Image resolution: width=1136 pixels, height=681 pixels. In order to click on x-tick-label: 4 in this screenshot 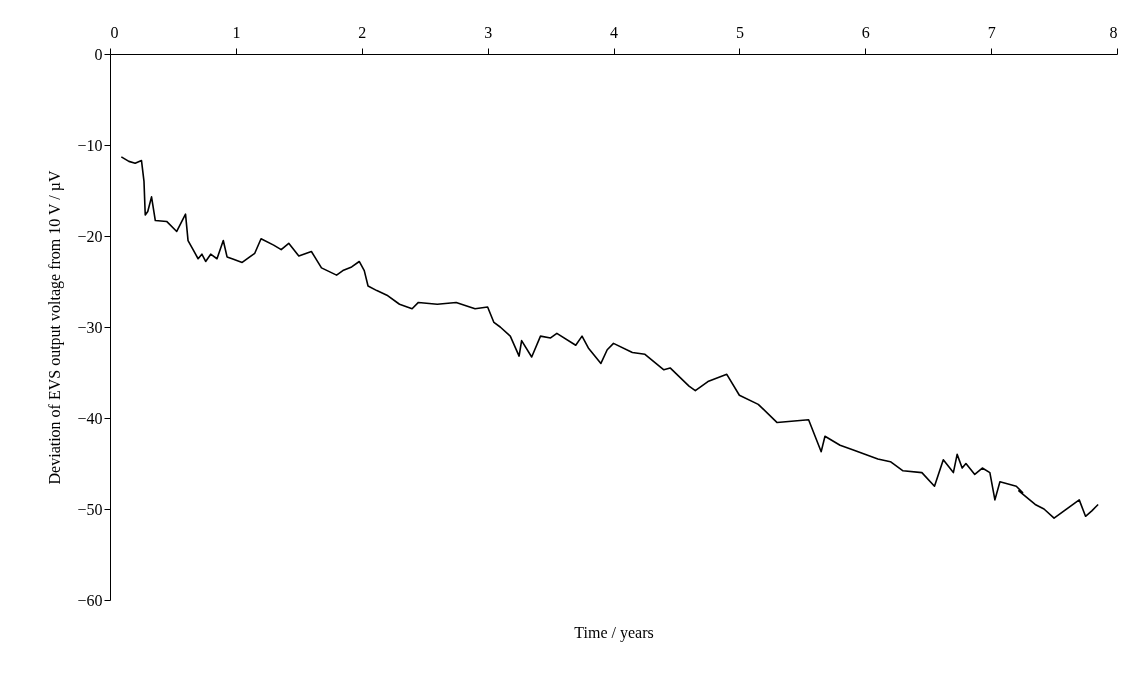, I will do `click(614, 32)`.